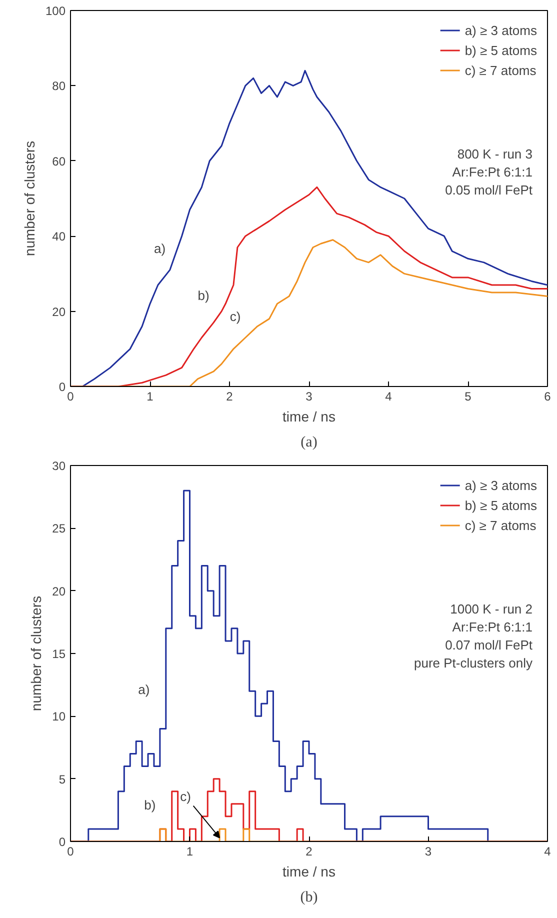 This screenshot has height=918, width=557. What do you see at coordinates (489, 190) in the screenshot?
I see `annotation: 0.05 mol/l FePt` at bounding box center [489, 190].